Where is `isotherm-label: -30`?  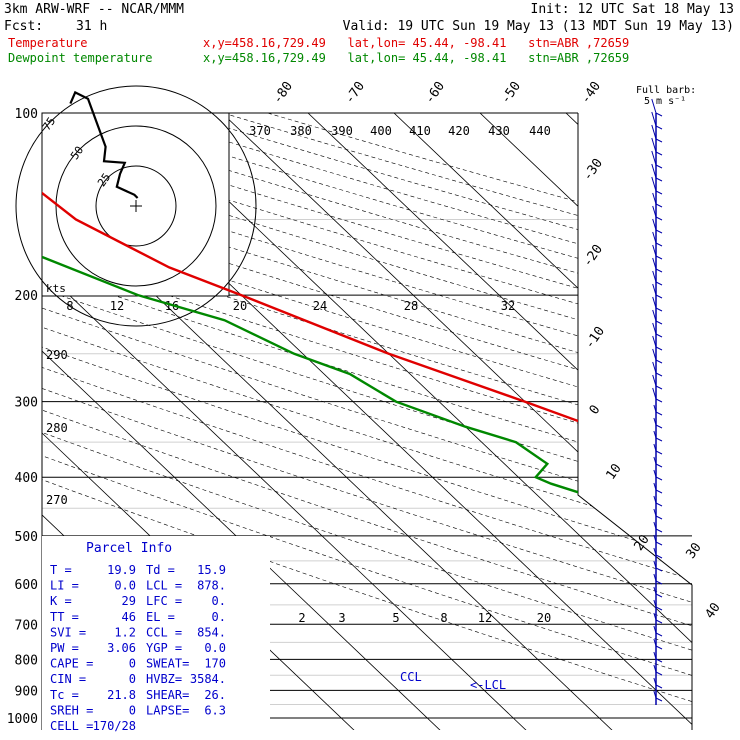
isotherm-label: -30 is located at coordinates (593, 170).